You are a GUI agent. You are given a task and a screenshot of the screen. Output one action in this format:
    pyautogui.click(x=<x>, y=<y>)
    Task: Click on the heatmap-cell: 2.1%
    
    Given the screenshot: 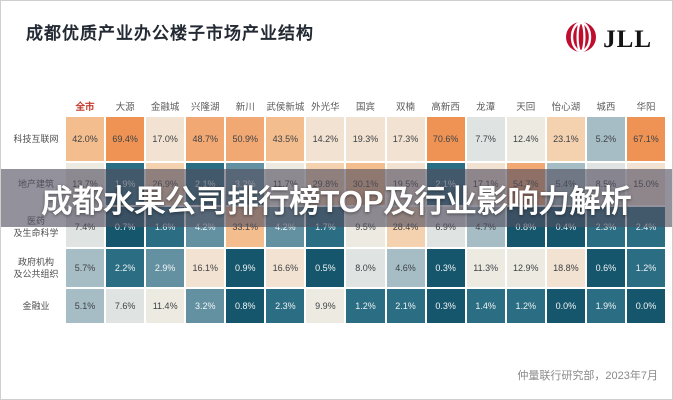 What is the action you would take?
    pyautogui.click(x=405, y=306)
    